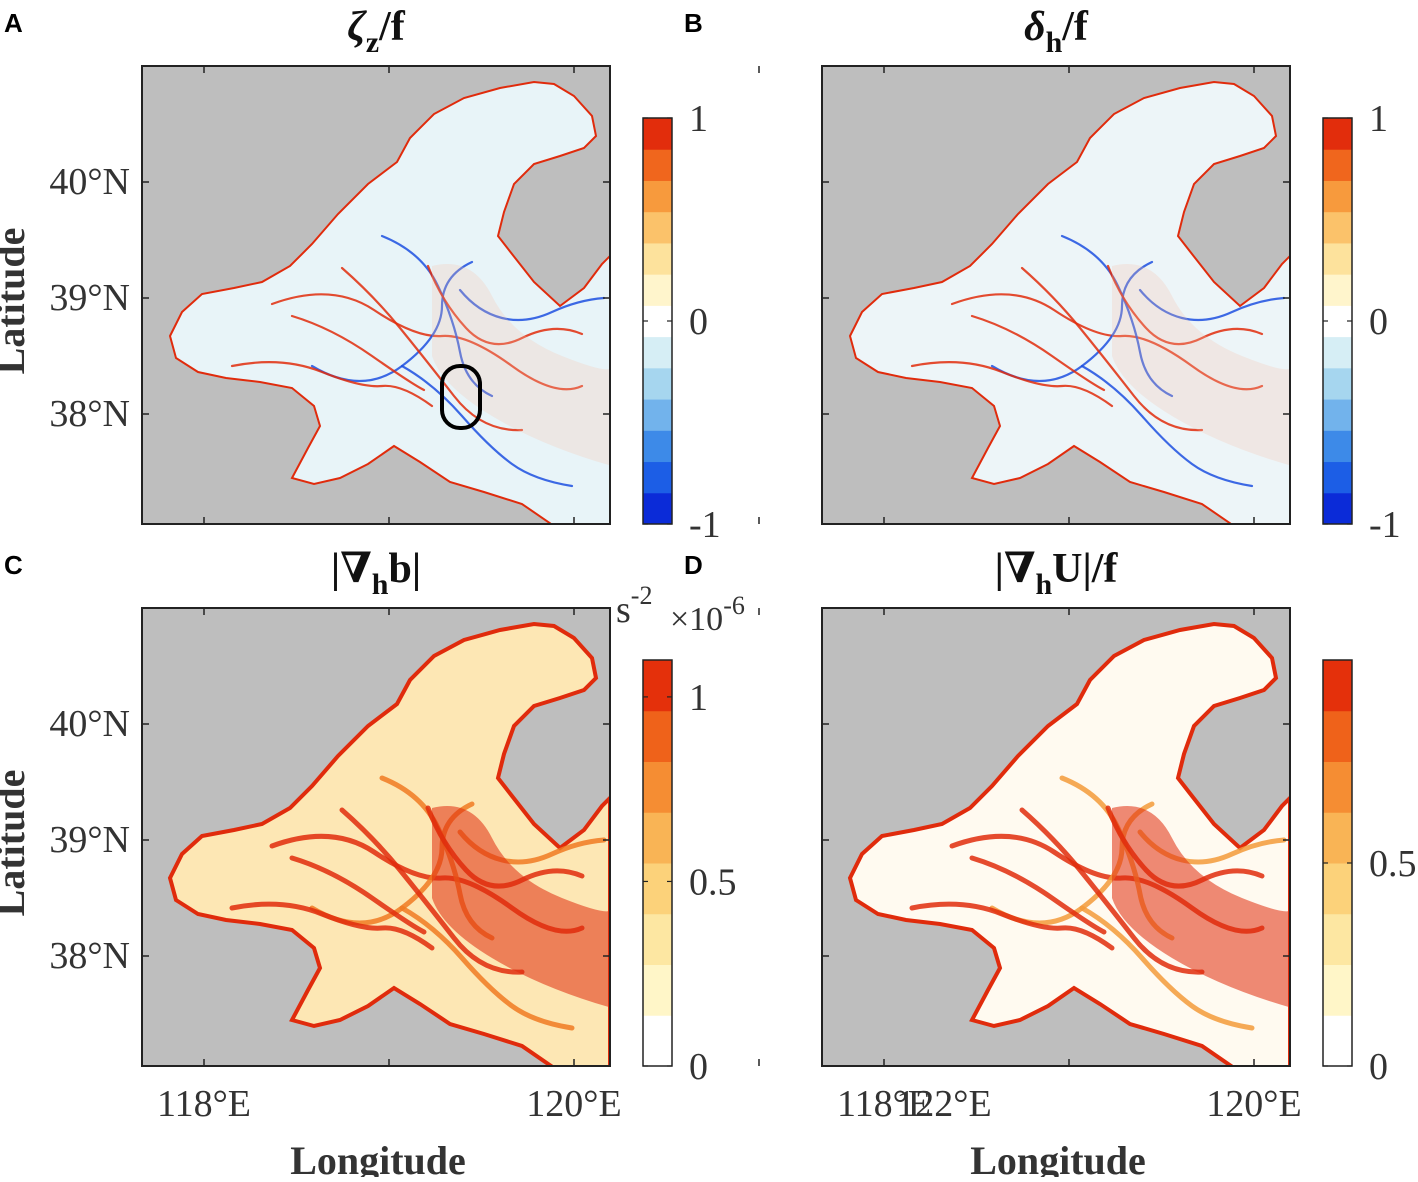 This screenshot has width=1418, height=1182. What do you see at coordinates (461, 397) in the screenshot?
I see `highlight-ellipse` at bounding box center [461, 397].